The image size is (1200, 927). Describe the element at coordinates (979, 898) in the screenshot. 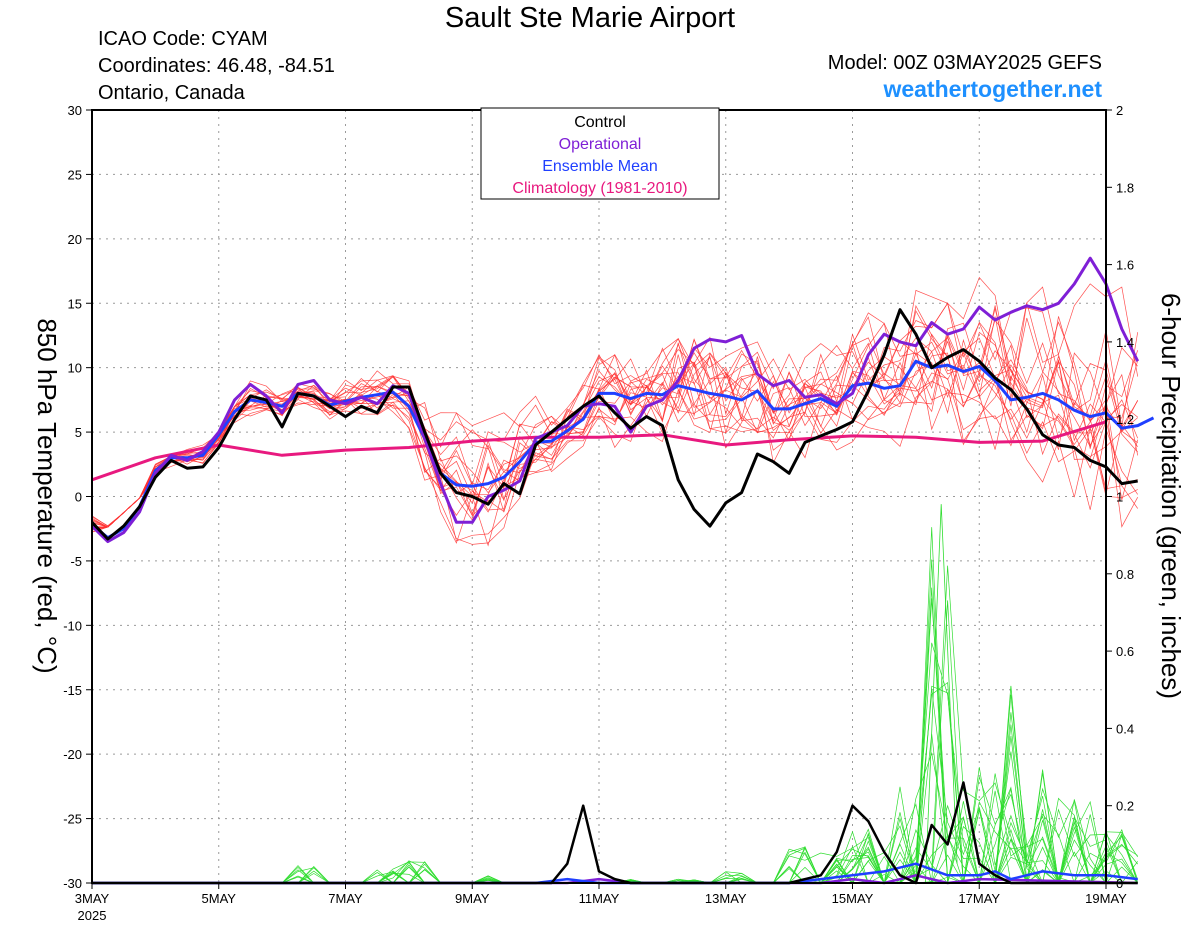

I see `x-tick-label: 17MAY` at that location.